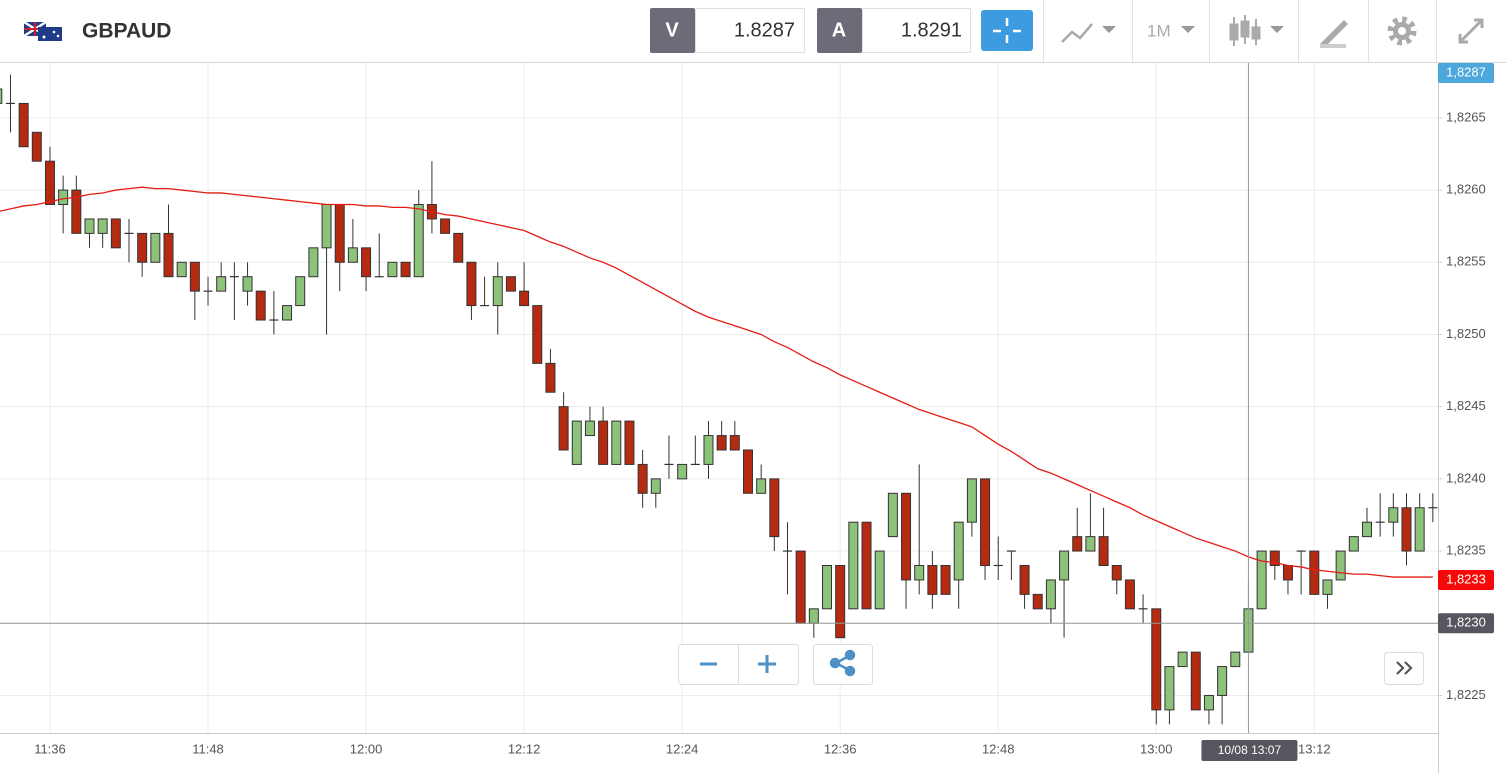 Image resolution: width=1506 pixels, height=773 pixels. I want to click on price-tag-label: 1,8287, so click(1466, 71).